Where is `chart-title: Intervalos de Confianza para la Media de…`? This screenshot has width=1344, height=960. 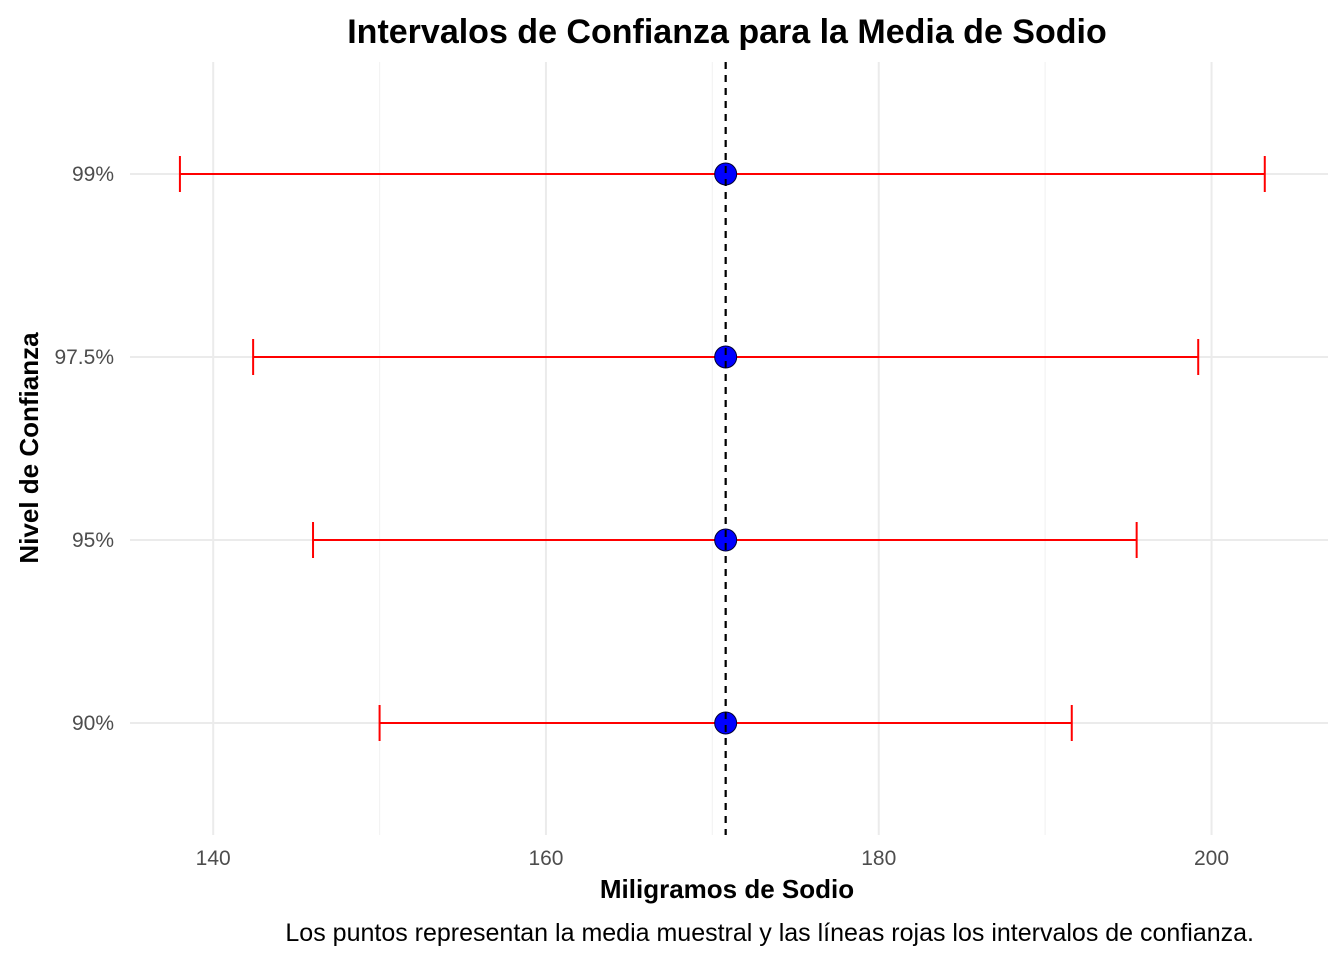
chart-title: Intervalos de Confianza para la Media de… is located at coordinates (727, 32).